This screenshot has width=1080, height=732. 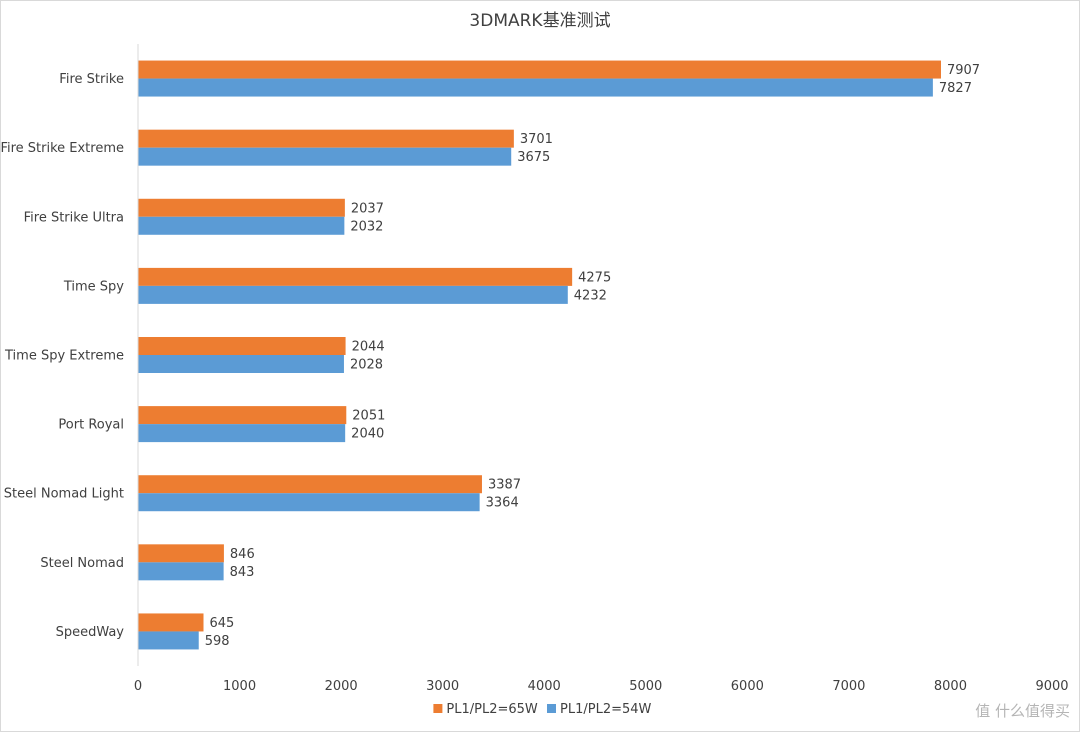 I want to click on x-tick-label: 3000, so click(x=442, y=686).